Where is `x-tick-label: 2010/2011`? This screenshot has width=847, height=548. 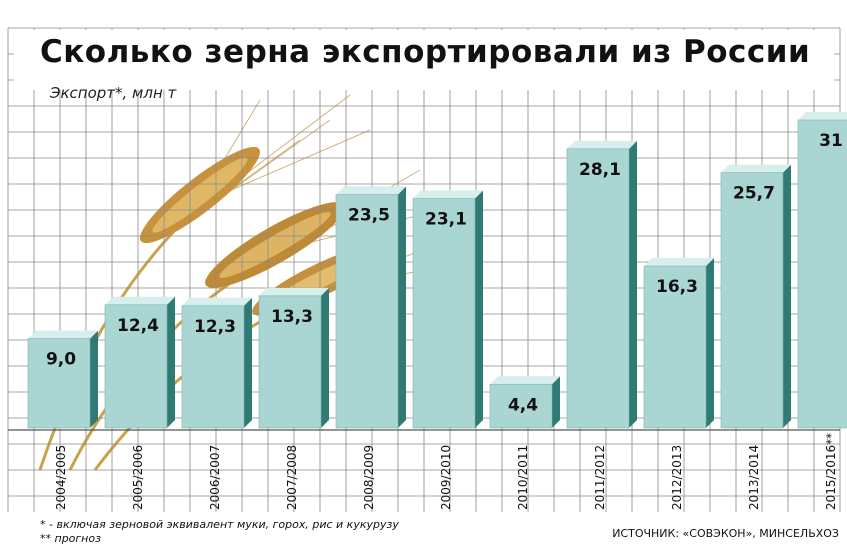
x-tick-label: 2010/2011 is located at coordinates (523, 477).